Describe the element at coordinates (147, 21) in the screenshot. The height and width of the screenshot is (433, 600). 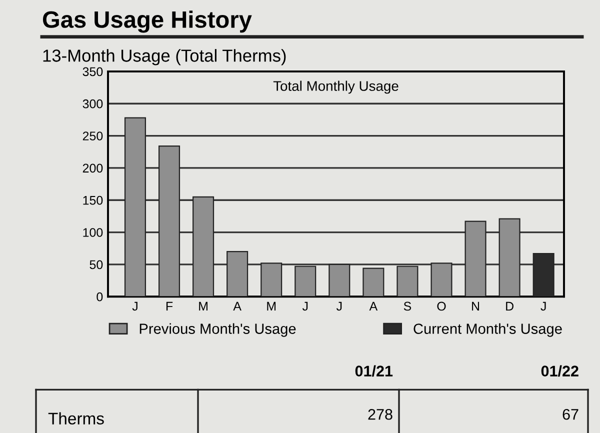
I see `chart-title: Gas Usage History` at that location.